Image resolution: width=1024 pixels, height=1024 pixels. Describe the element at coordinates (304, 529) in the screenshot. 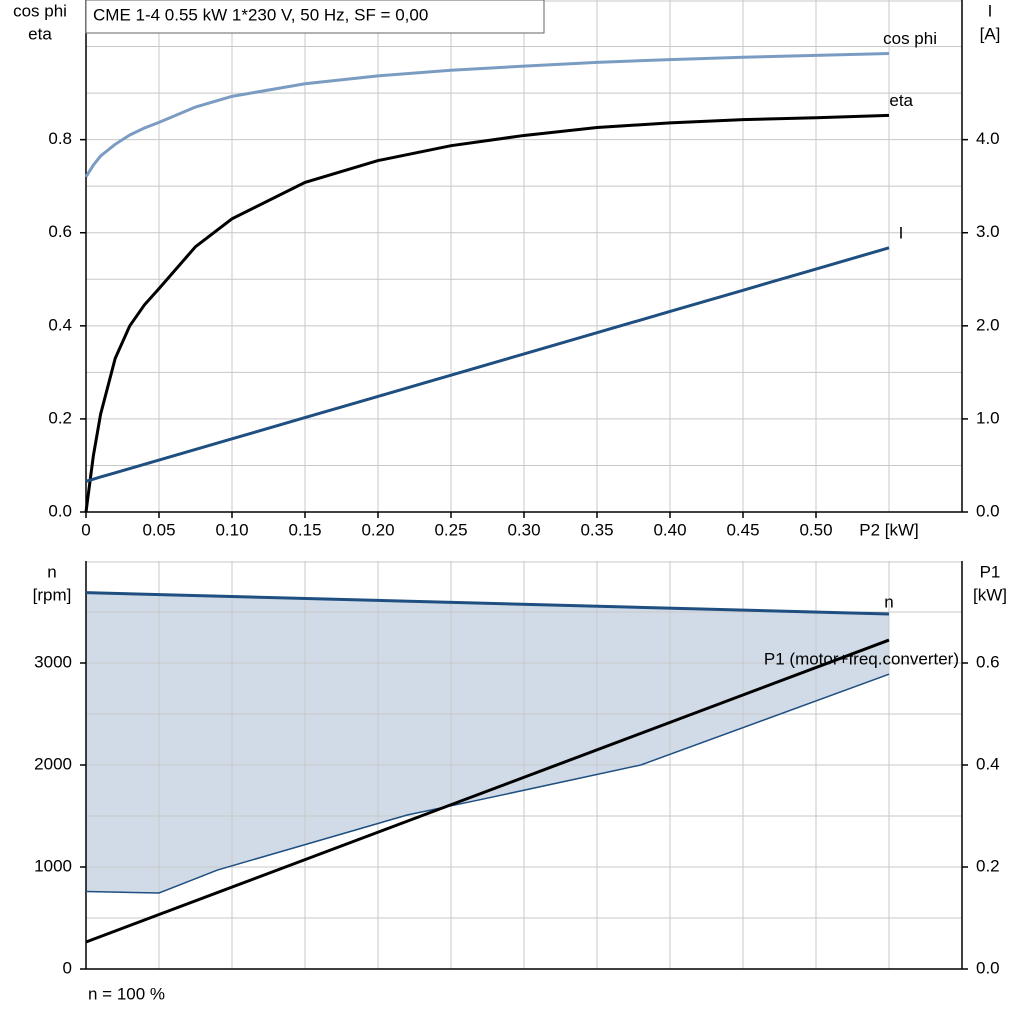

I see `x-tick-label: 0.15` at that location.